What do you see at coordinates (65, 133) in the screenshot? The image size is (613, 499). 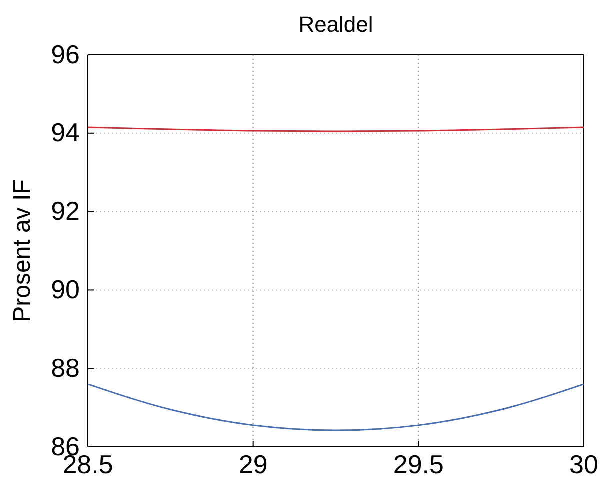 I see `y-tick-label: 94` at bounding box center [65, 133].